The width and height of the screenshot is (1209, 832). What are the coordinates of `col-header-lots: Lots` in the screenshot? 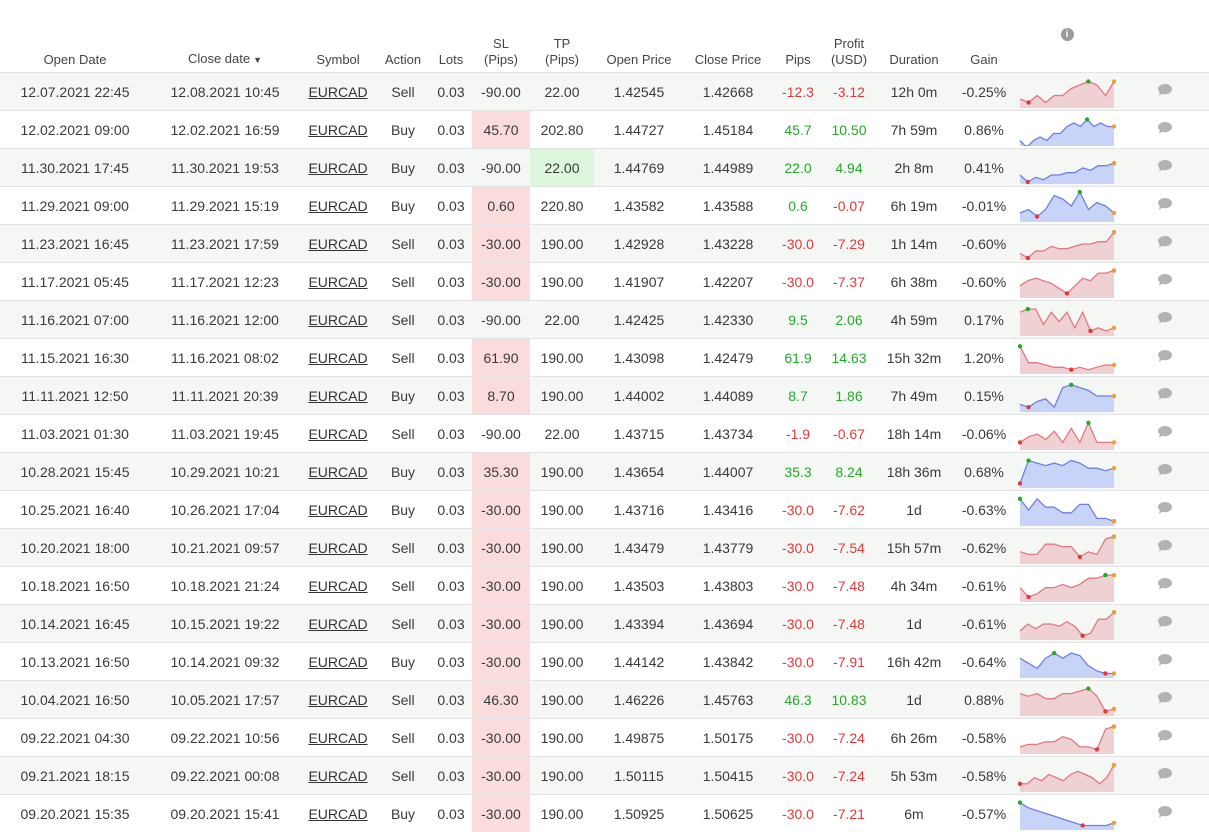 It's located at (451, 36).